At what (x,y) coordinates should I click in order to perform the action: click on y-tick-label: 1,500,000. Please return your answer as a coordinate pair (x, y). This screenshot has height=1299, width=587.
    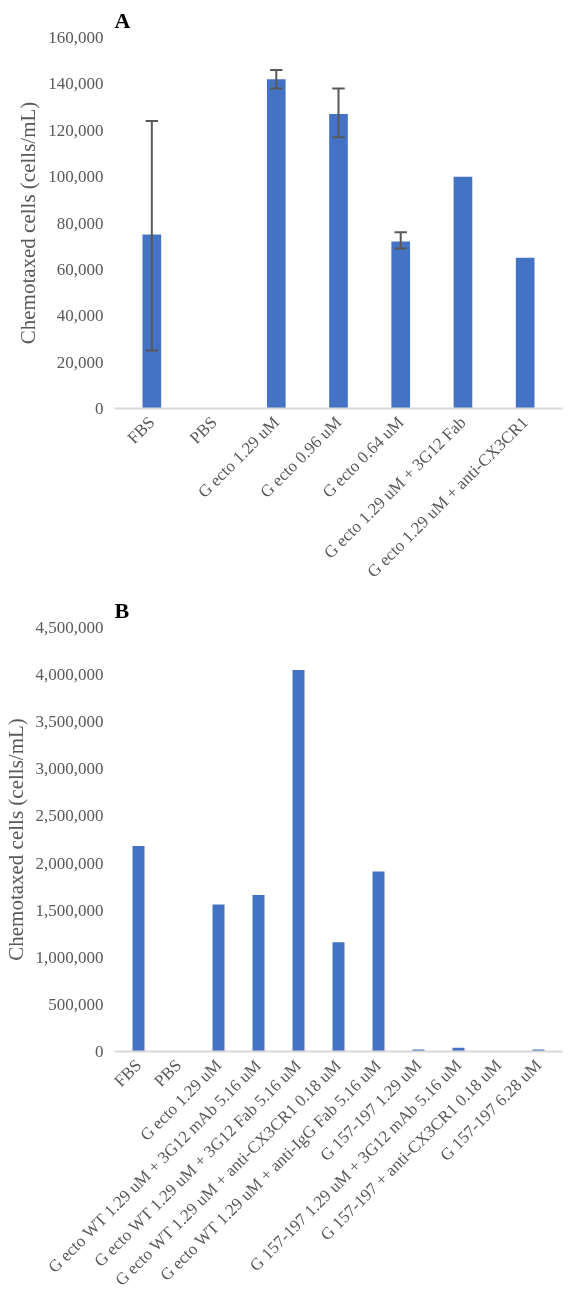
    Looking at the image, I should click on (69, 910).